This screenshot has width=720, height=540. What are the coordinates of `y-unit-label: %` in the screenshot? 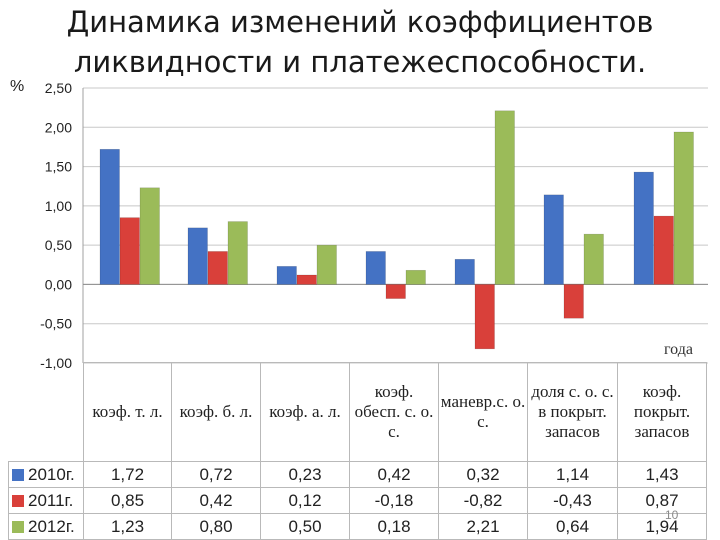 It's located at (17, 86).